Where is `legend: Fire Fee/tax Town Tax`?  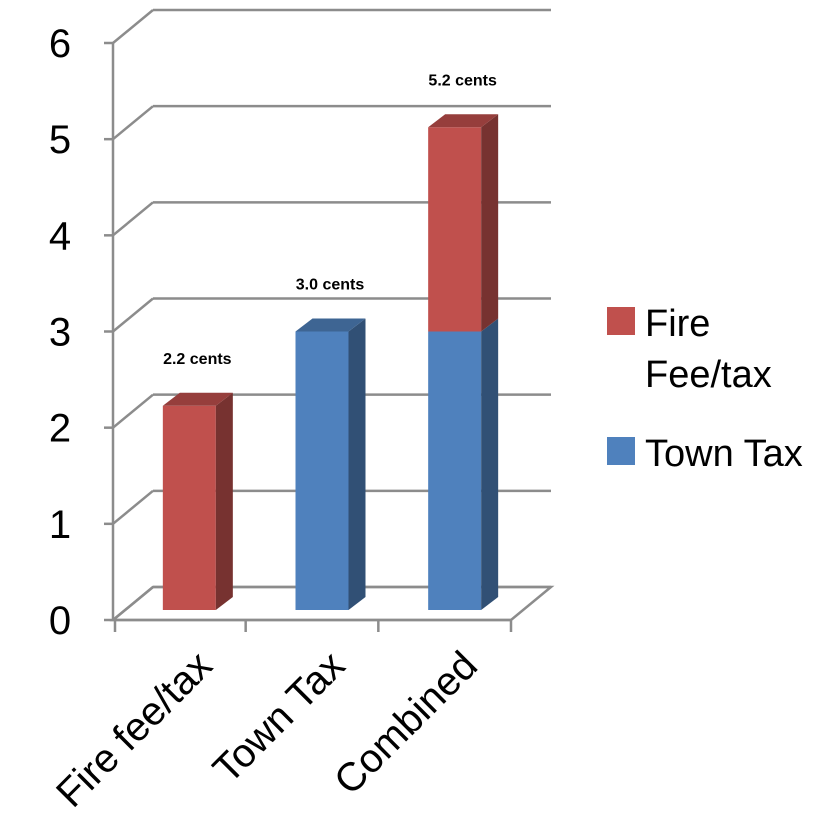
legend: Fire Fee/tax Town Tax is located at coordinates (705, 389).